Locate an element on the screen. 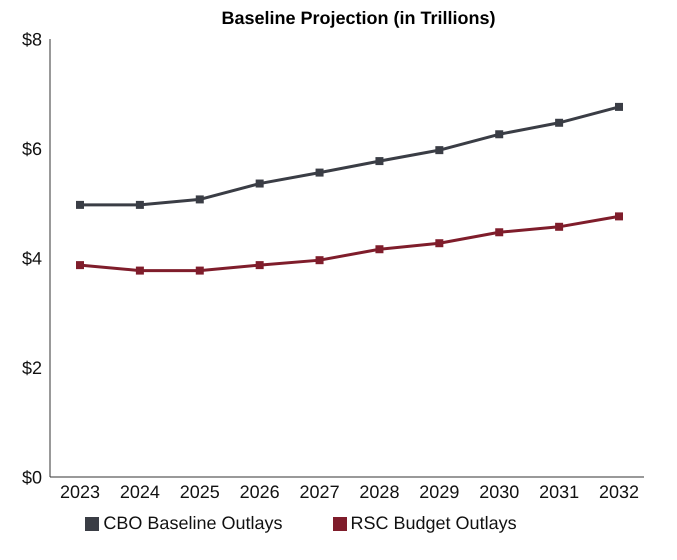 The image size is (677, 560). y-tick-label: $8 is located at coordinates (32, 39).